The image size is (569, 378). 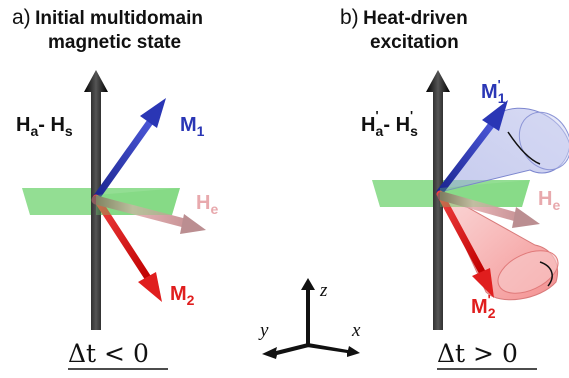 I want to click on panel-b-label: b), so click(x=349, y=17).